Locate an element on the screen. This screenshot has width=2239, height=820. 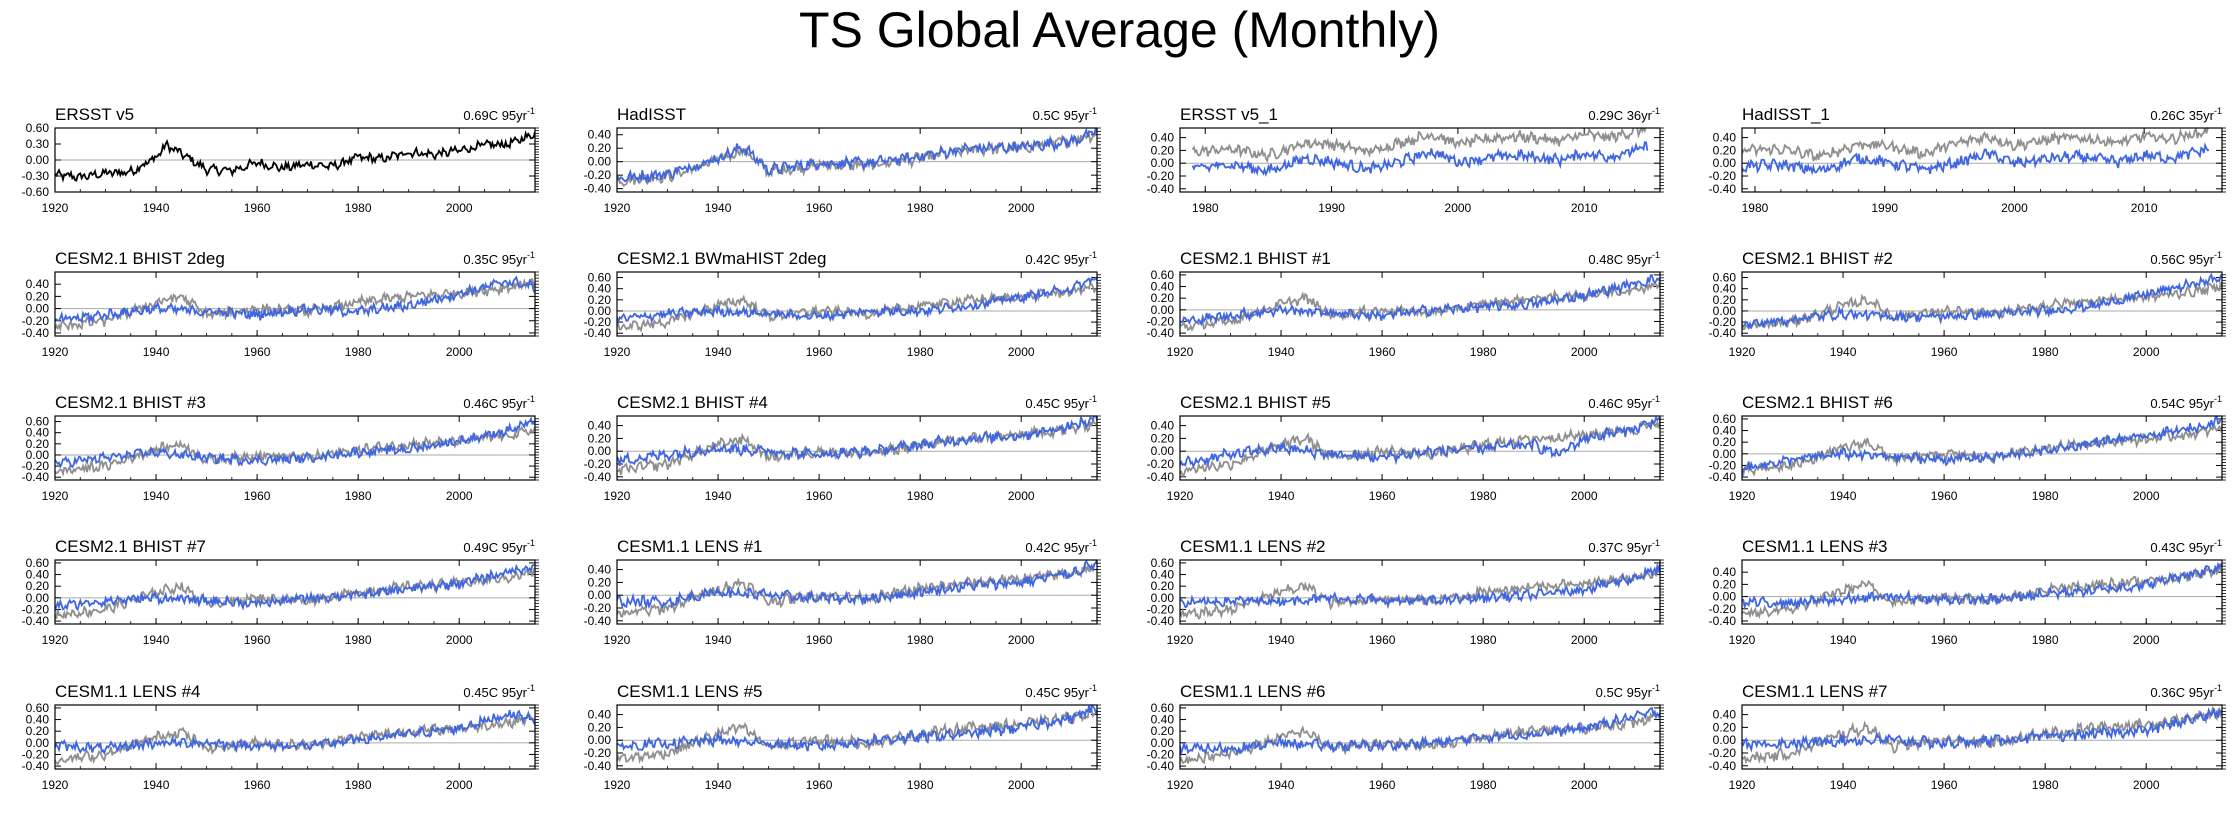
page-title: TS Global Average (Monthly) is located at coordinates (1119, 30).